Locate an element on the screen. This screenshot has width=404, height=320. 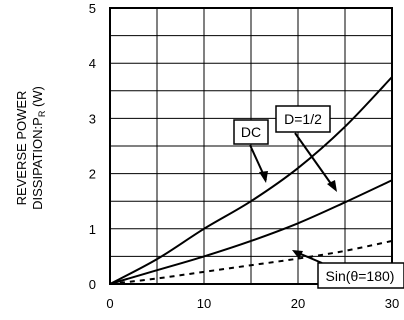
y-axis-label-line1: REVERSE POWER is located at coordinates (21, 148).